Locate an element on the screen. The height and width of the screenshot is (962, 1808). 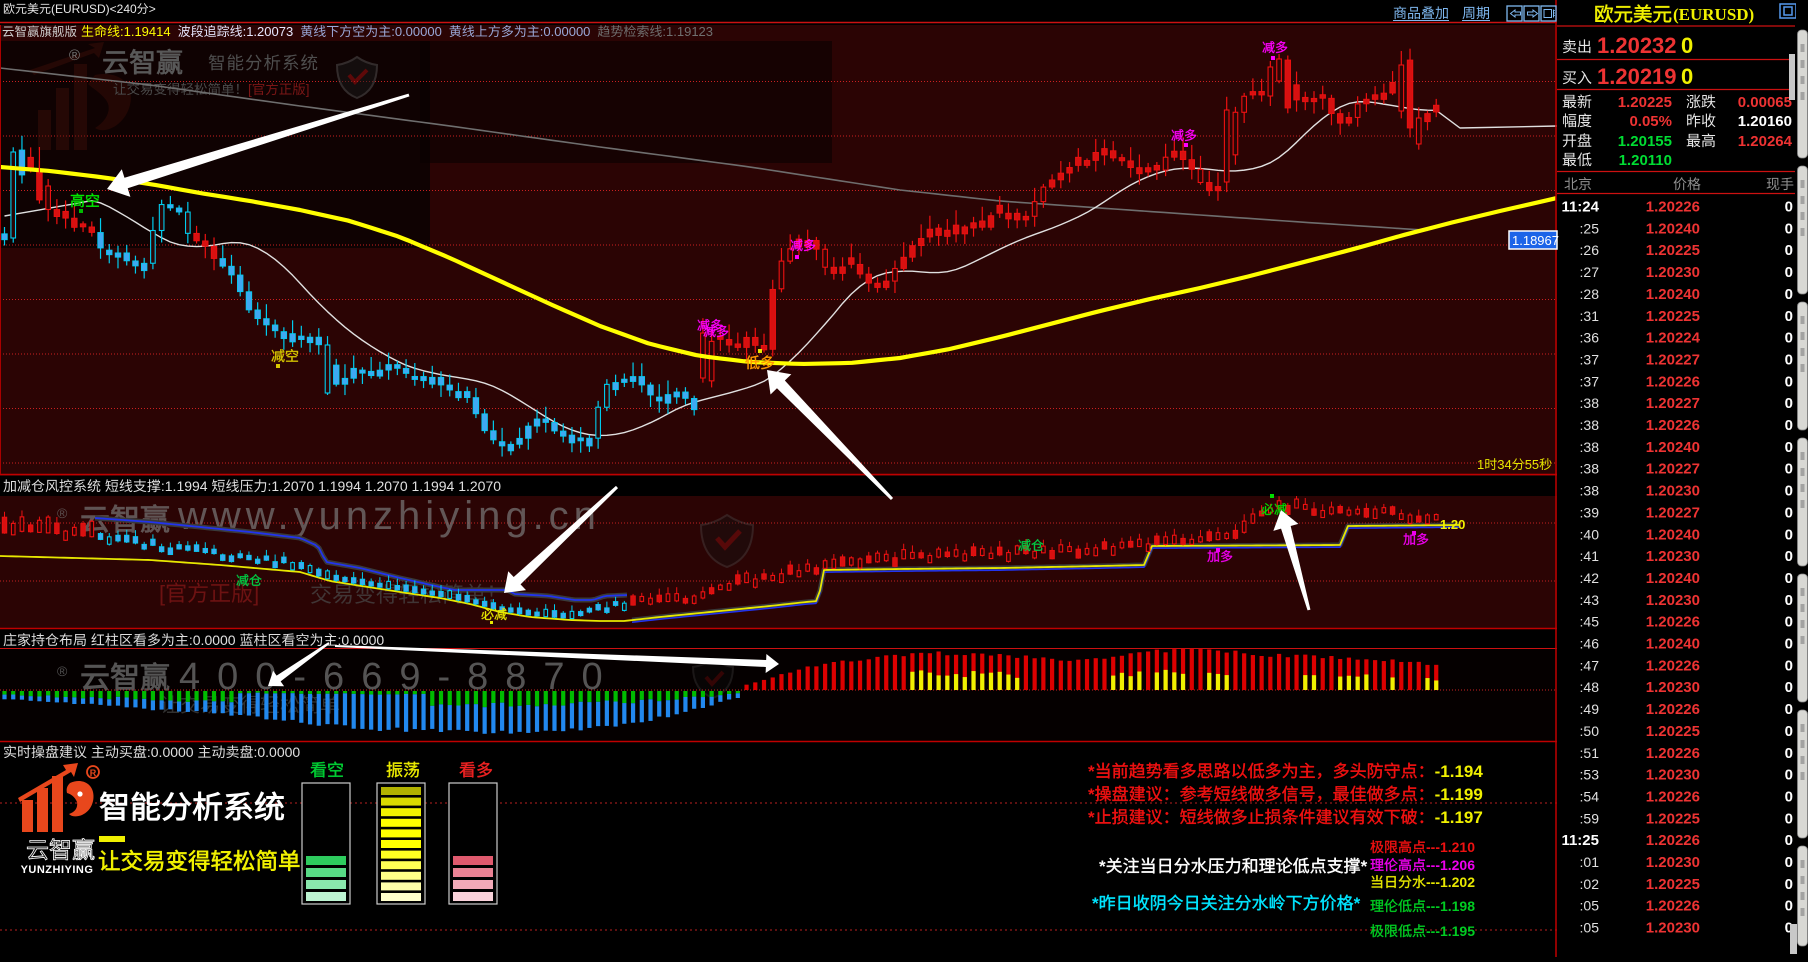
svg-text: 55 is located at coordinates (1532, 464).